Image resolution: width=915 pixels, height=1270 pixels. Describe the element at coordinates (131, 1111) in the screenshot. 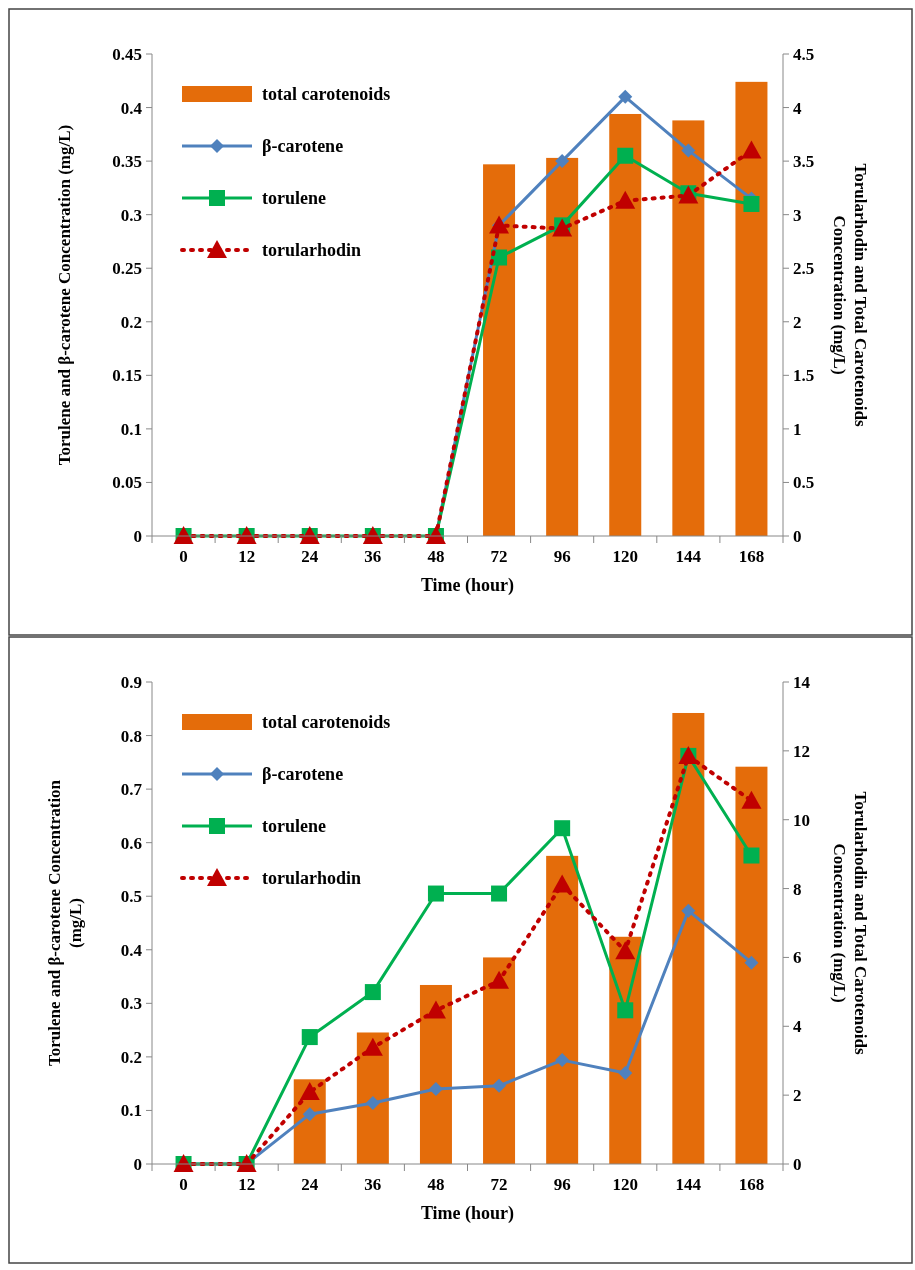

I see `y-tick-label: 0.1` at that location.